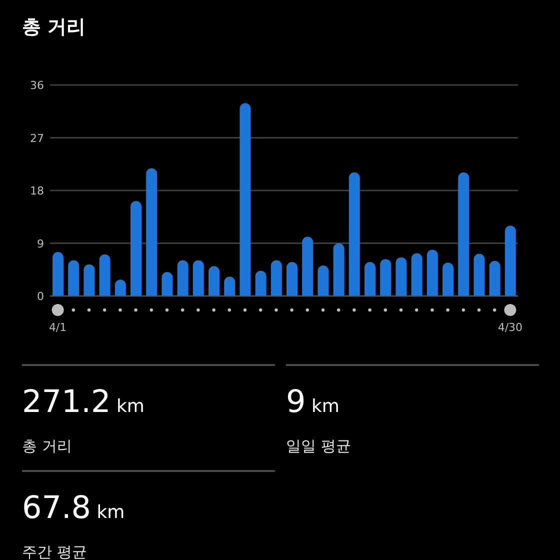 This screenshot has height=560, width=560. I want to click on y-tick-label: 36, so click(37, 85).